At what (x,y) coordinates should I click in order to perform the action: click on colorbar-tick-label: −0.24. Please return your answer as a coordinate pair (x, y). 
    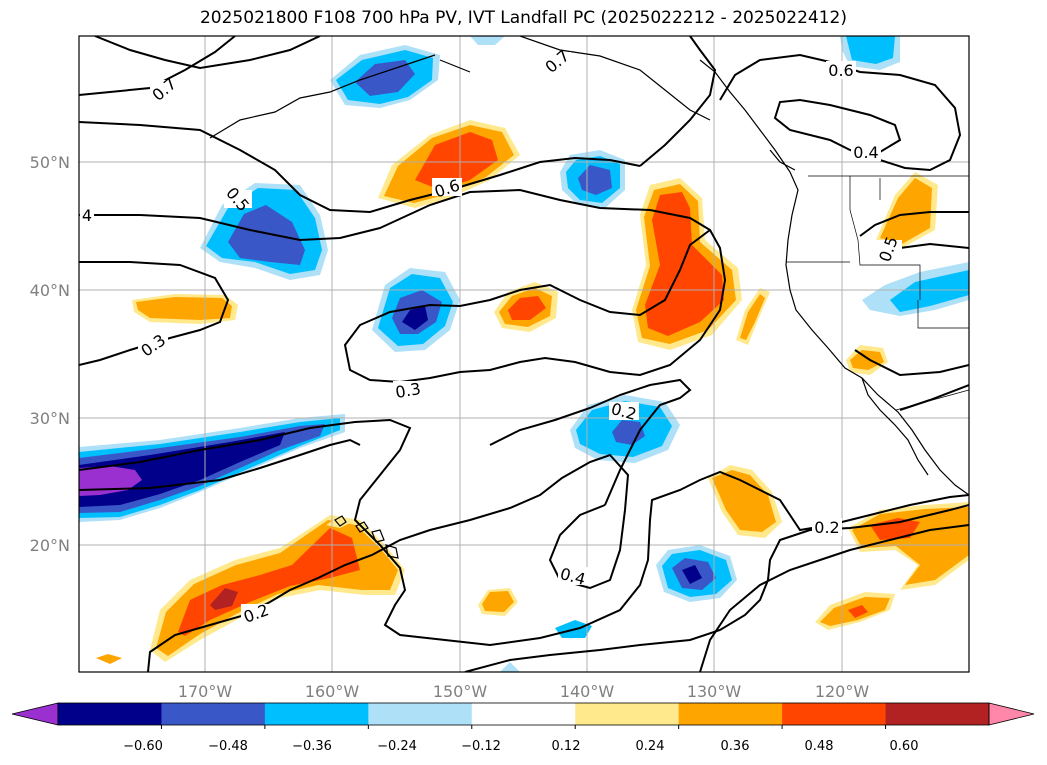
    Looking at the image, I should click on (397, 746).